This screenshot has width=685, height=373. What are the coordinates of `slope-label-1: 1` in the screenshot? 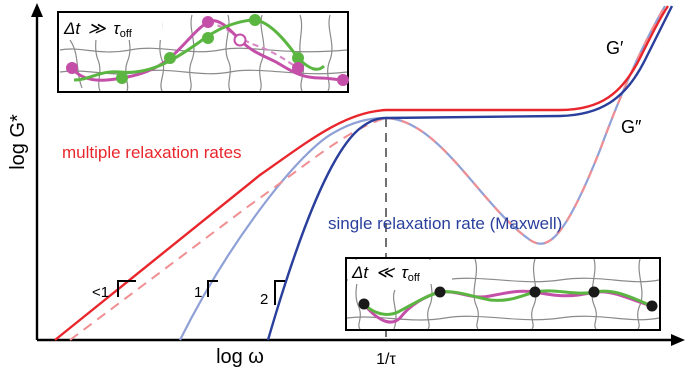 It's located at (198, 292).